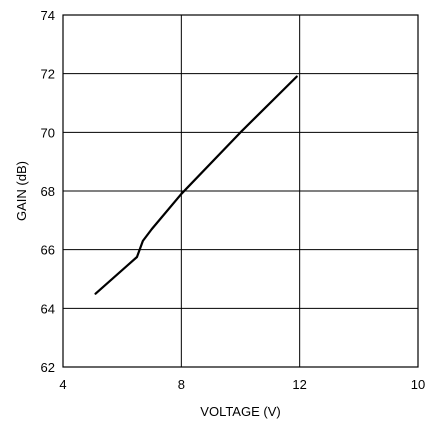  Describe the element at coordinates (48, 367) in the screenshot. I see `y-tick-label: 62` at that location.